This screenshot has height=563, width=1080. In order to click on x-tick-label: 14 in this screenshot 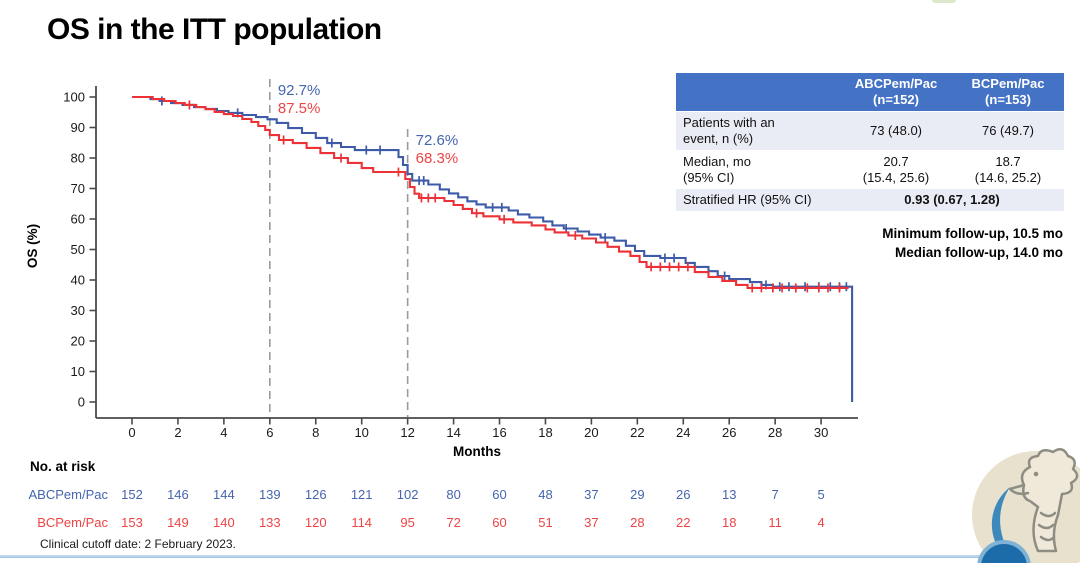, I will do `click(453, 432)`.